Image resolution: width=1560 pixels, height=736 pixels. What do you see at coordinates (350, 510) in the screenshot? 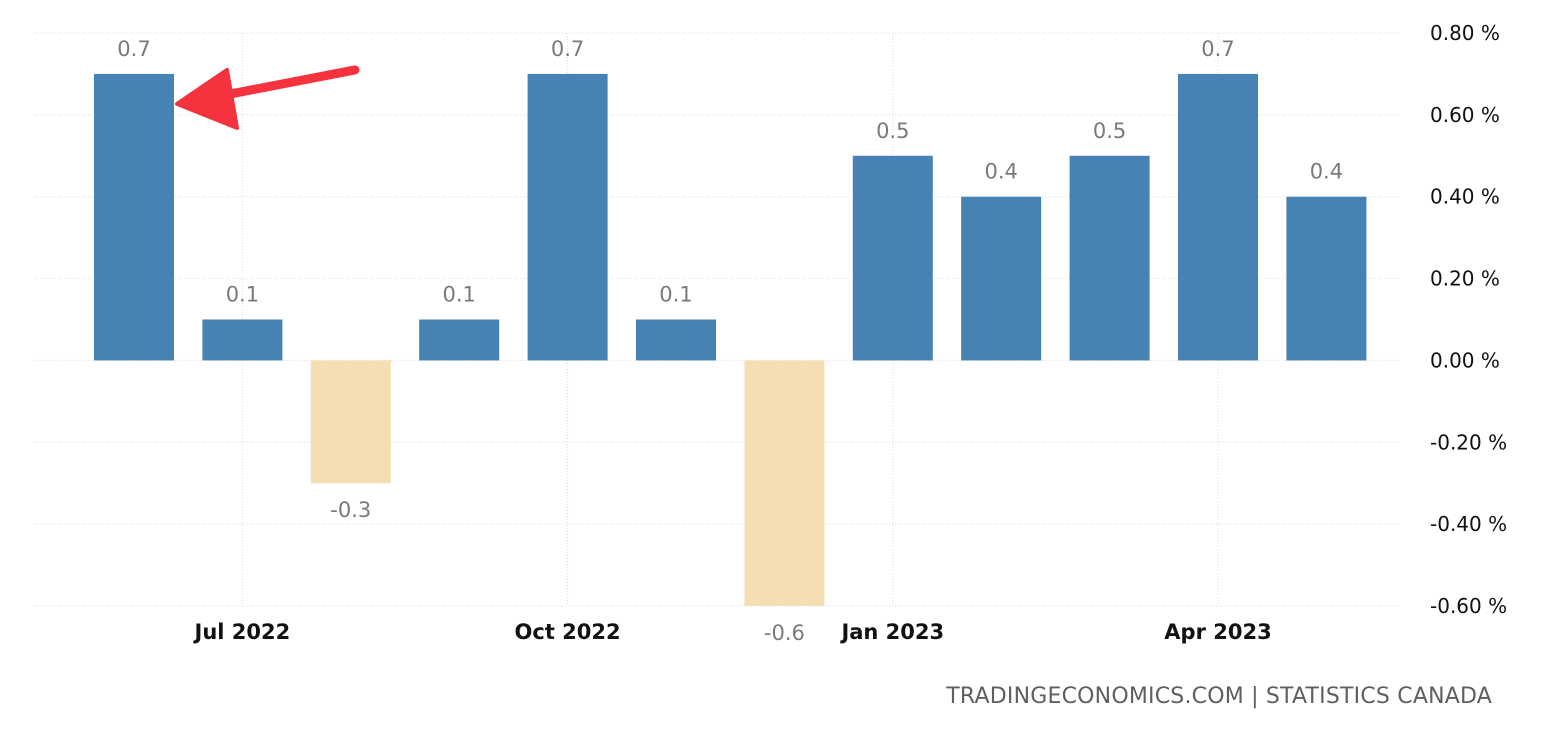
I see `data-label: -0.3` at bounding box center [350, 510].